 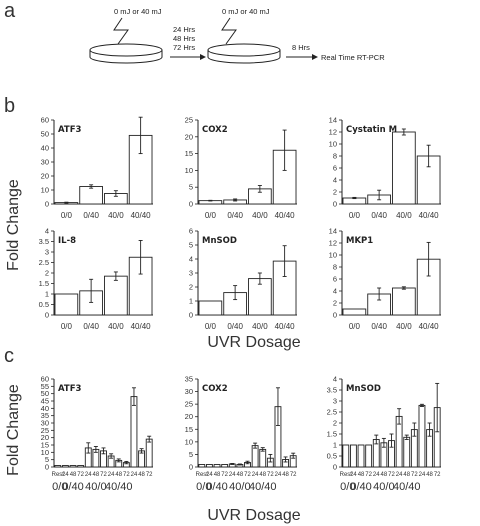 What do you see at coordinates (70, 130) in the screenshot?
I see `chart-title: ATF3` at bounding box center [70, 130].